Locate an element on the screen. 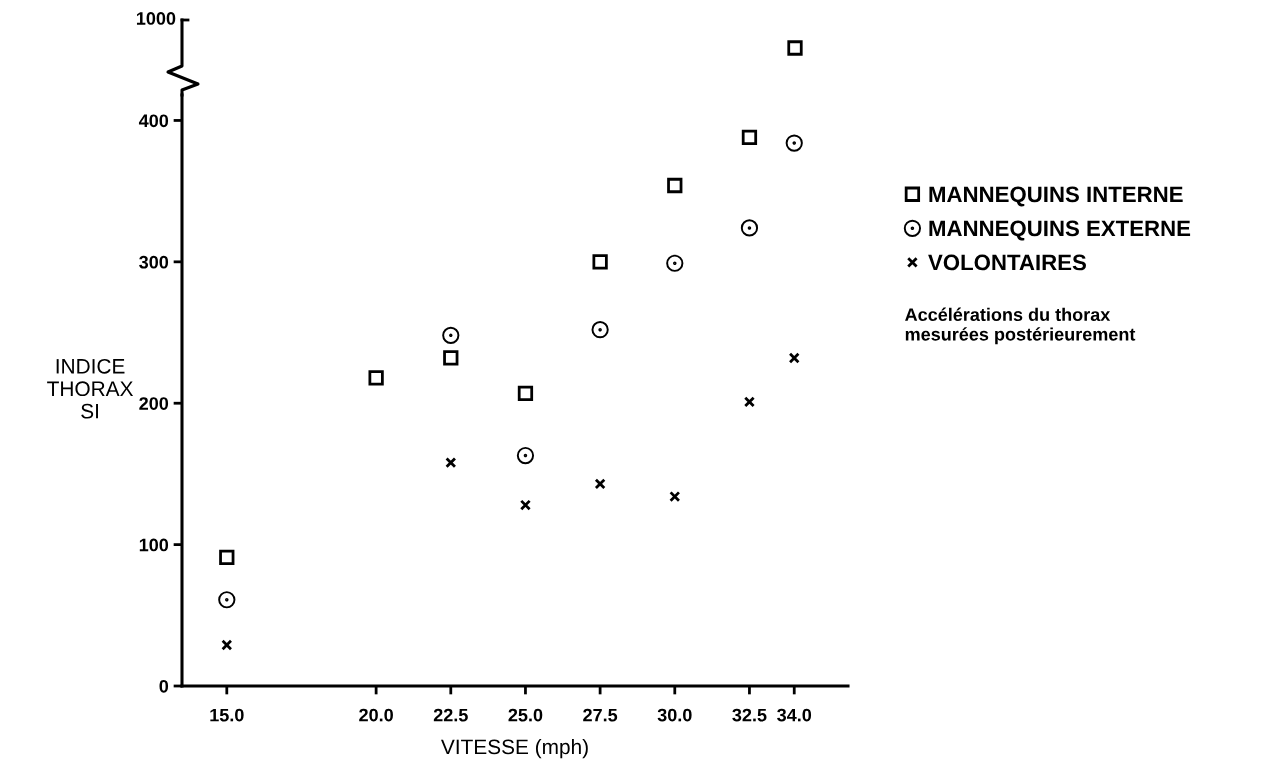  x-tick-label: 22.5 is located at coordinates (450, 715).